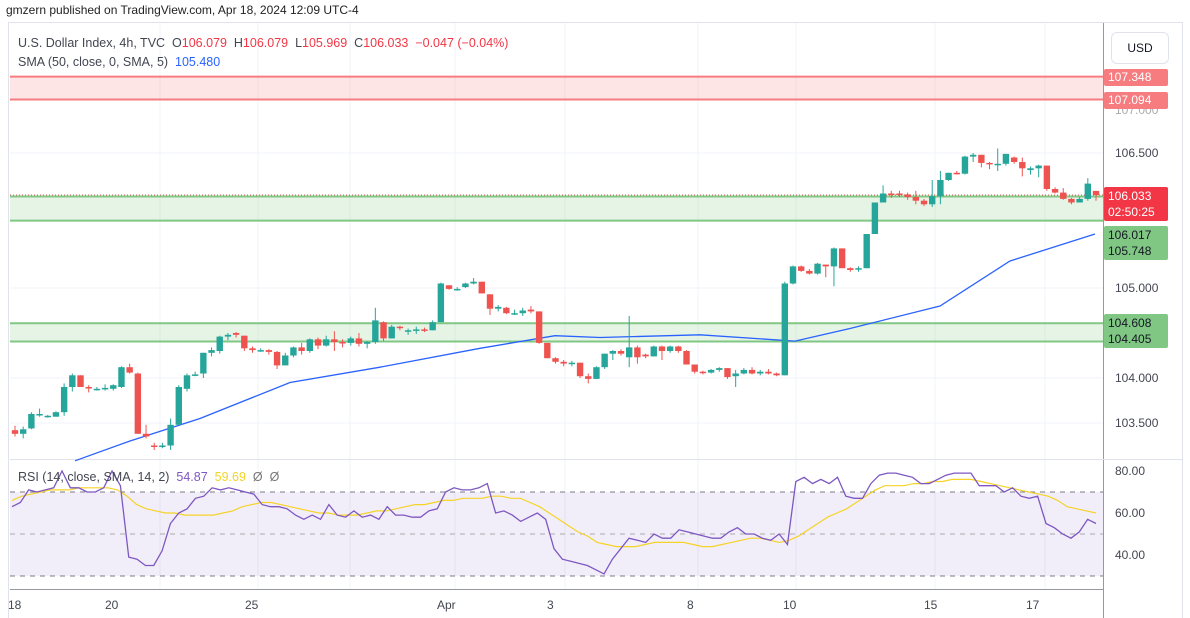 This screenshot has height=618, width=1190. Describe the element at coordinates (92, 43) in the screenshot. I see `symbol-label: U.S. Dollar Index, 4h, TVC` at that location.